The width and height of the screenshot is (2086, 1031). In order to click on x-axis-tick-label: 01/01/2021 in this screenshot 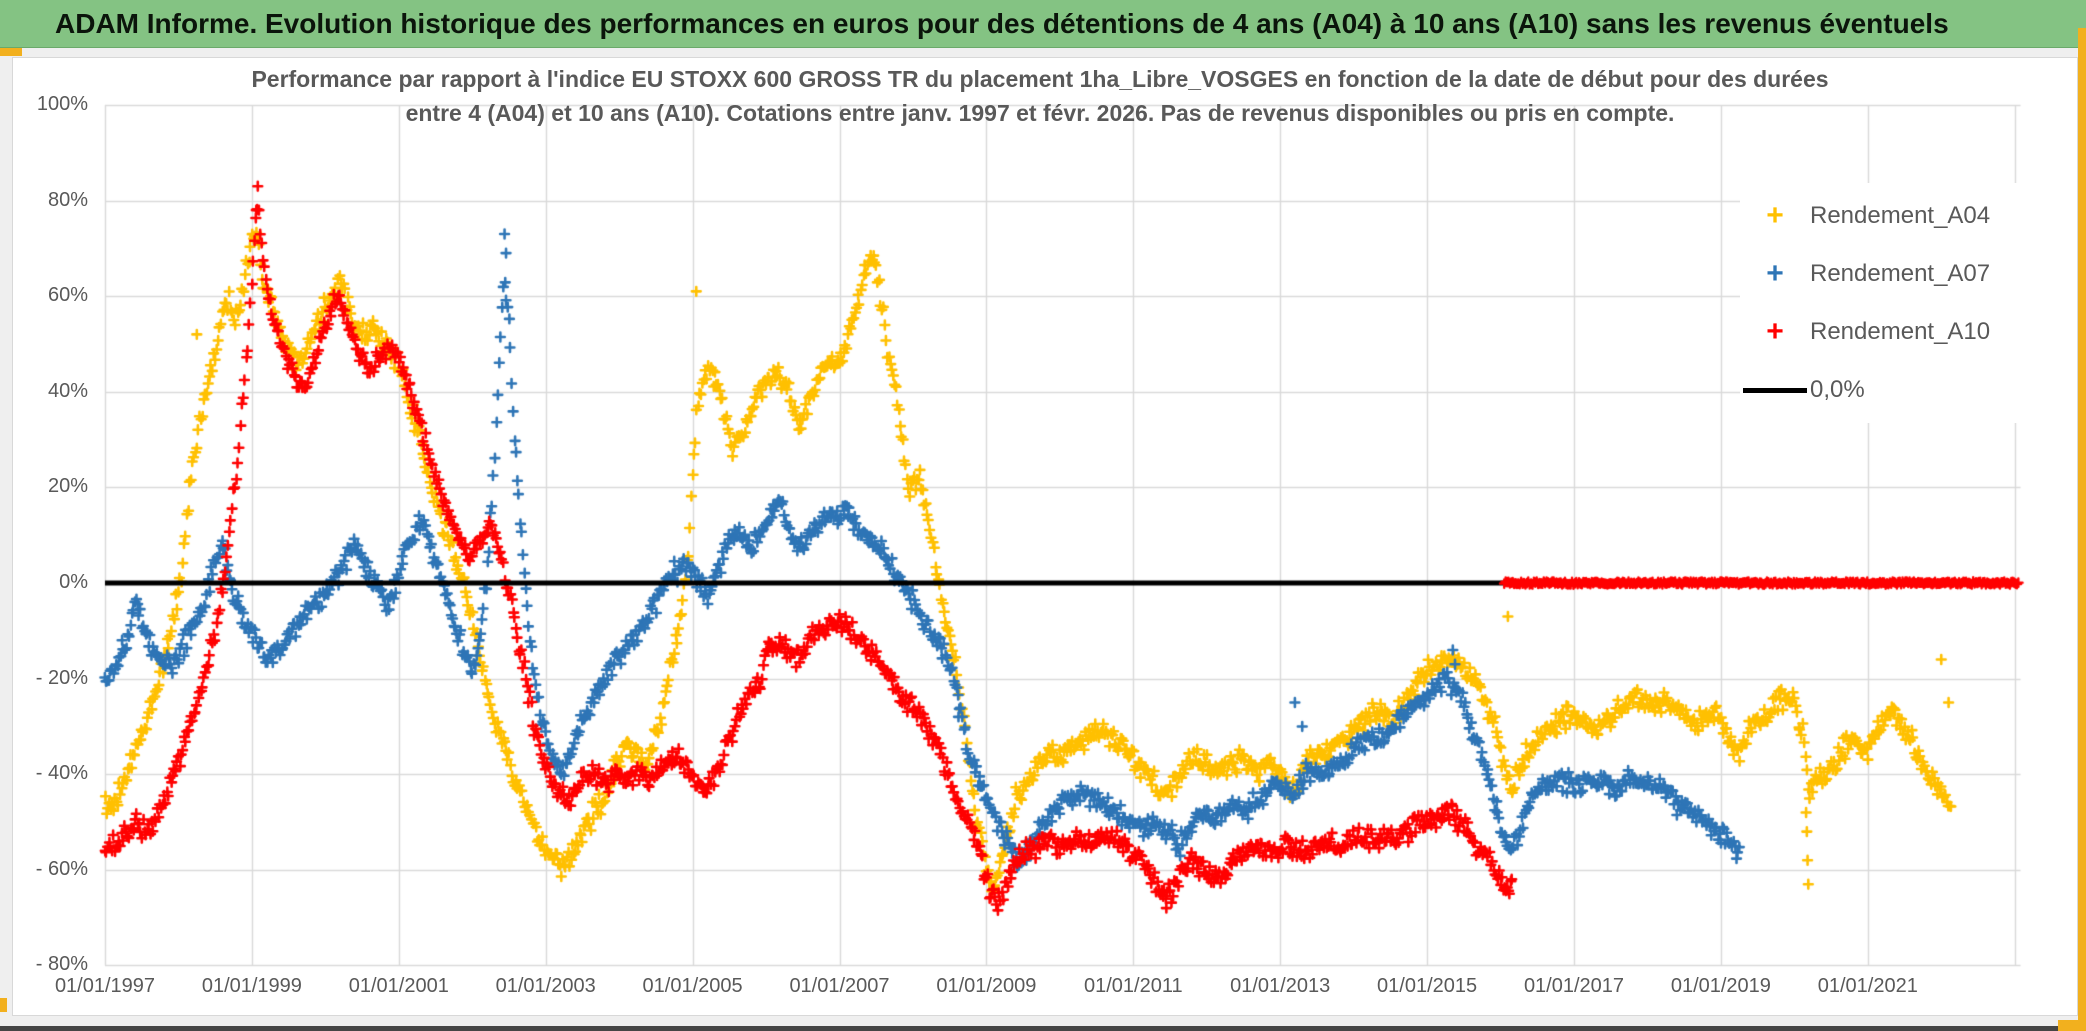, I will do `click(1867, 986)`.